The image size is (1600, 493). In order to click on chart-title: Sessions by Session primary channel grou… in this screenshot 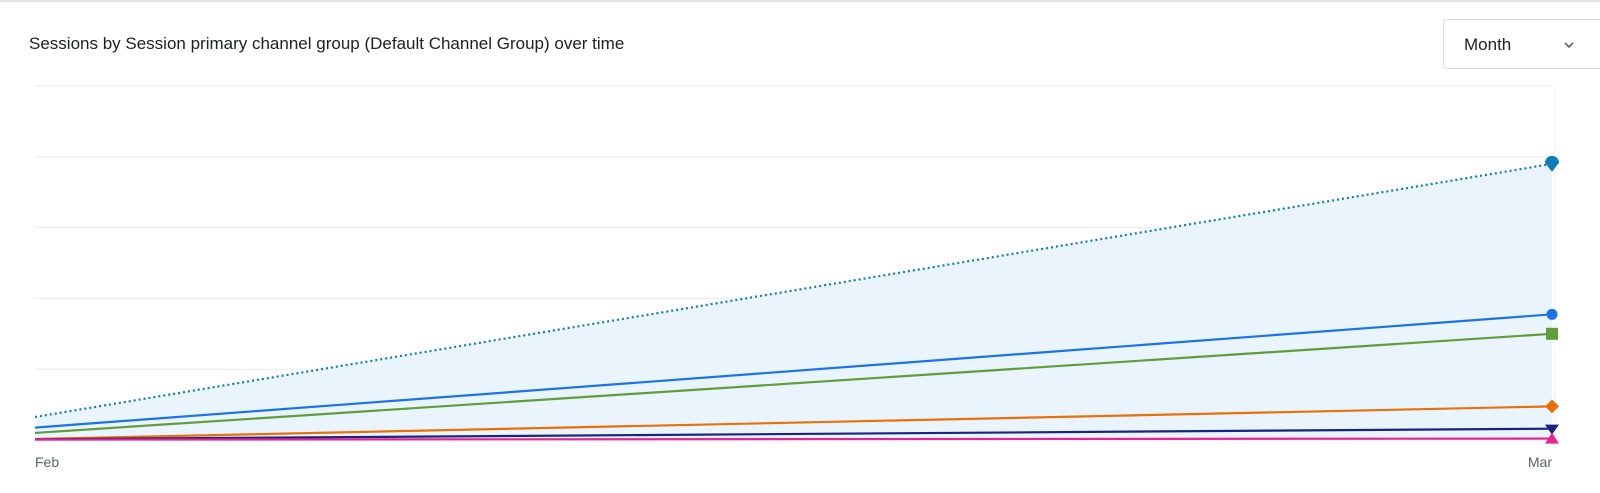, I will do `click(327, 43)`.